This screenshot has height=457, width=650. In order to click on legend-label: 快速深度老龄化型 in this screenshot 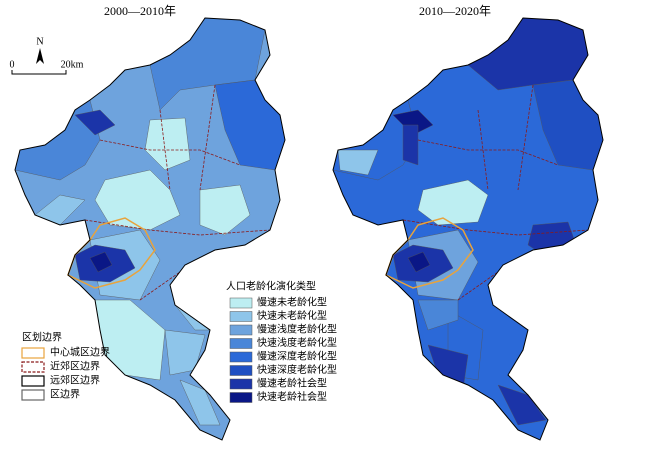, I will do `click(297, 369)`.